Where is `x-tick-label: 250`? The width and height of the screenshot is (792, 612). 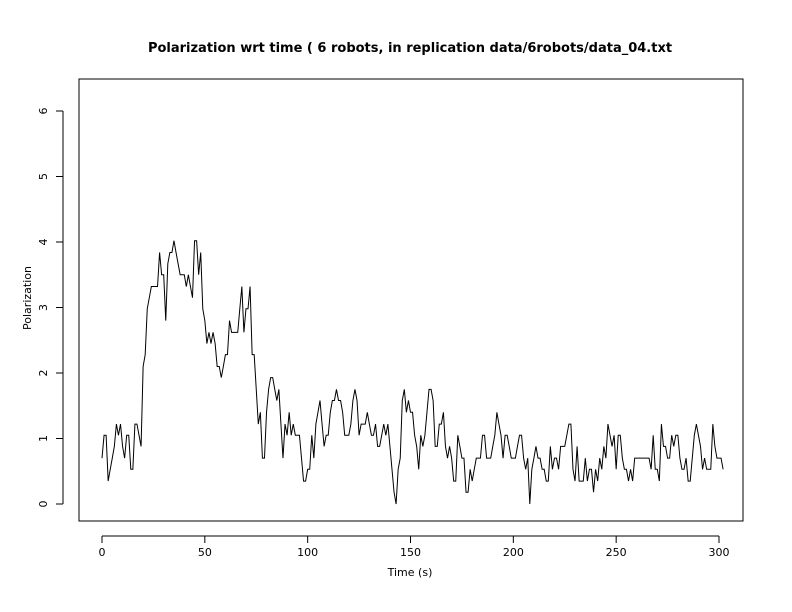
x-tick-label: 250 is located at coordinates (616, 552).